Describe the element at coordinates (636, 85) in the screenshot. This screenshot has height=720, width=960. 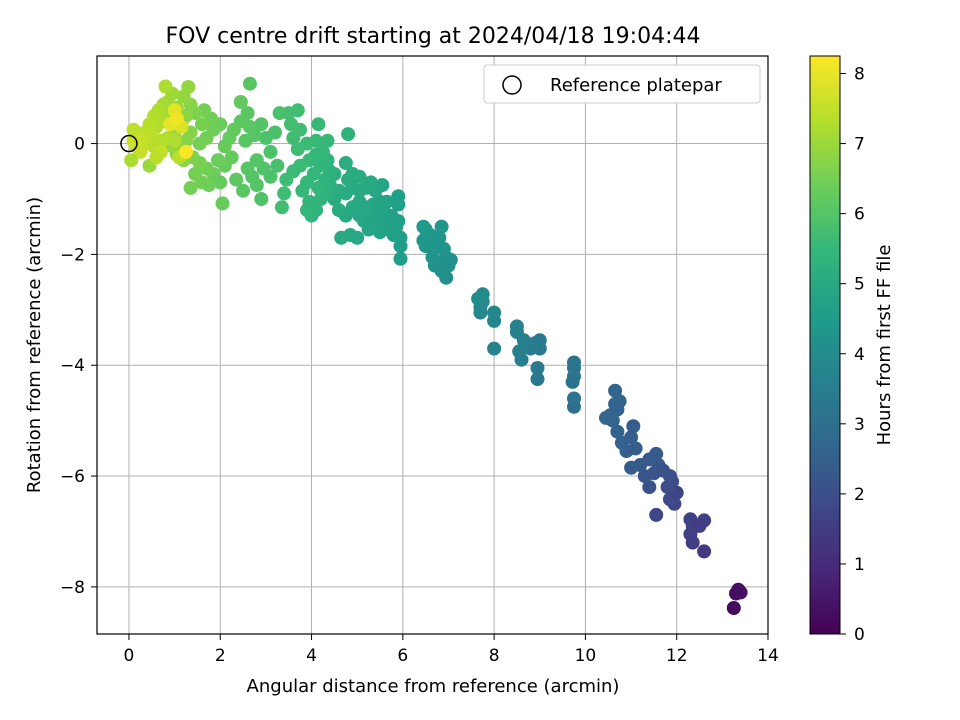
I see `legend-entry-reference-platepar: Reference platepar` at that location.